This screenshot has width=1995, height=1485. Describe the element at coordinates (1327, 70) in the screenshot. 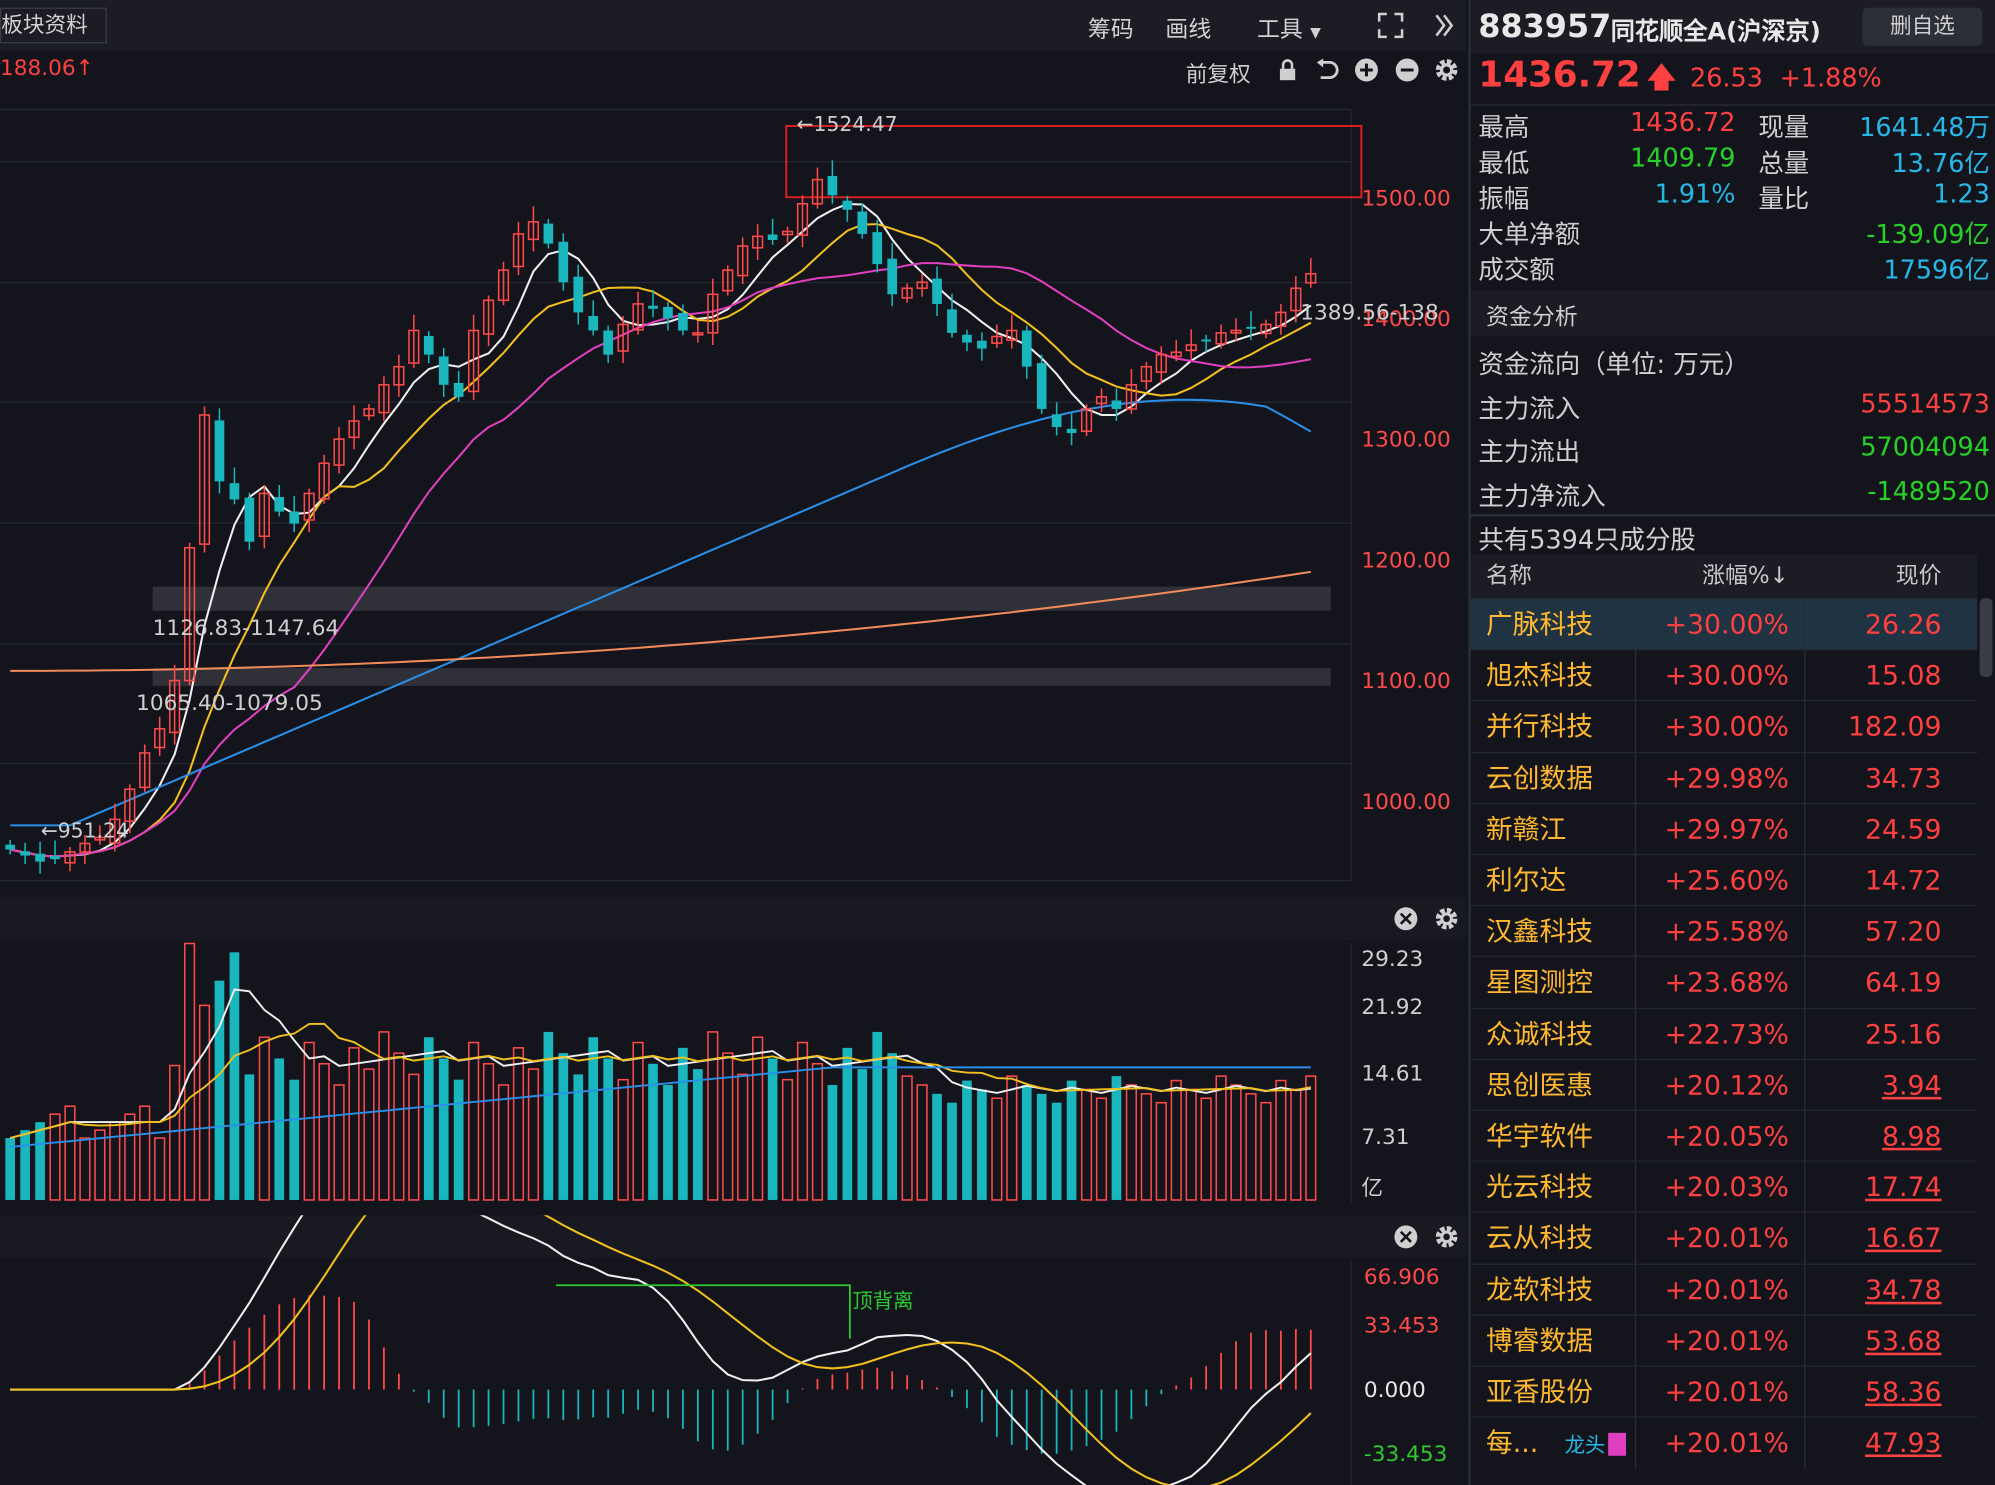

I see `undo-icon` at that location.